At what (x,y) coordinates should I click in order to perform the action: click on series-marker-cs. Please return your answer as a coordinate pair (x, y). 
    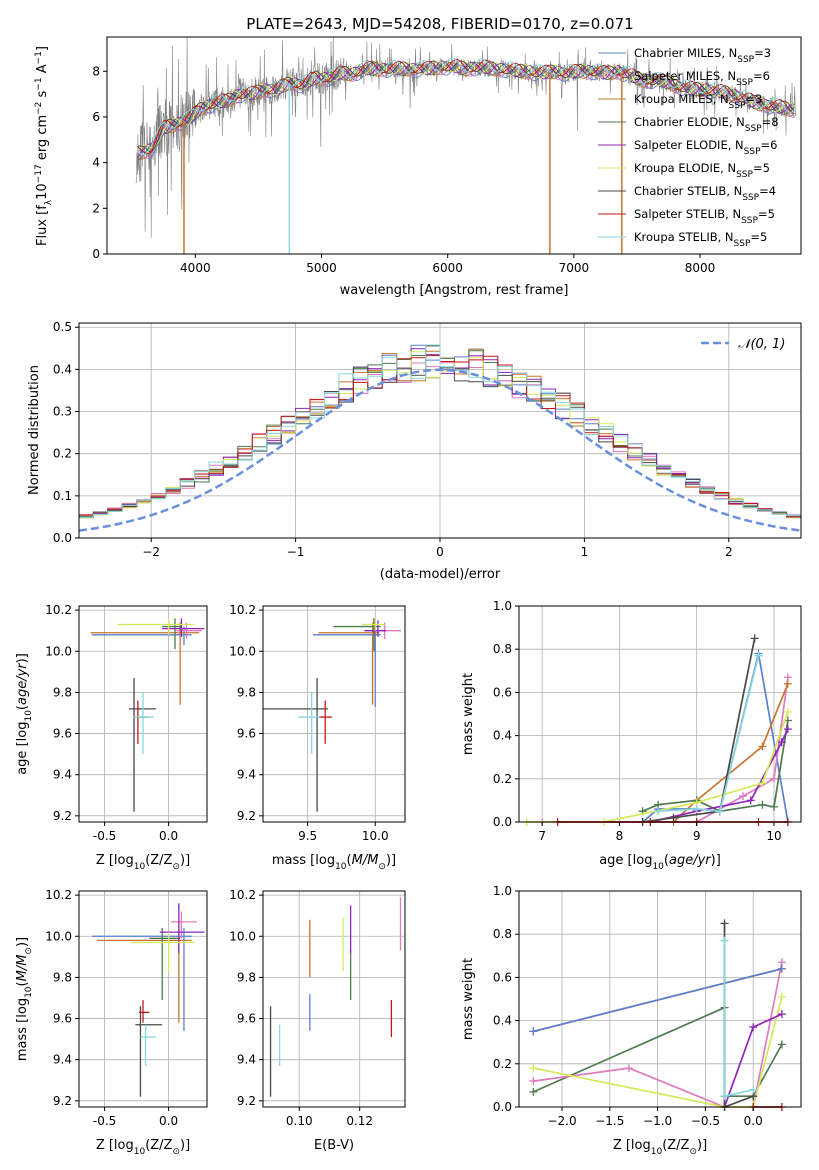
    Looking at the image, I should click on (754, 638).